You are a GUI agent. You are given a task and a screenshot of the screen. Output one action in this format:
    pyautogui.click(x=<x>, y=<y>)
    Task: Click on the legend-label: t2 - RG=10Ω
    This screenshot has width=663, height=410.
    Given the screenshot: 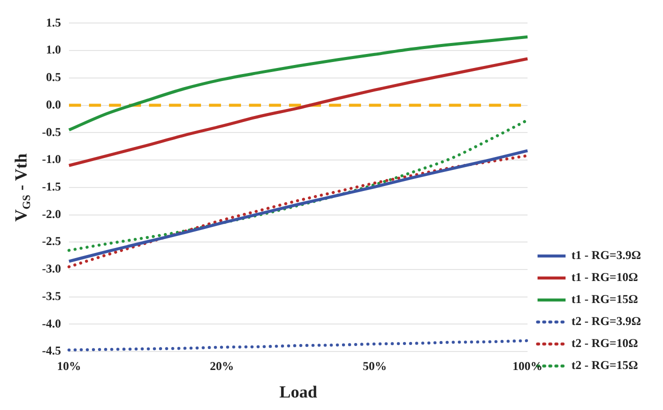 What is the action you would take?
    pyautogui.click(x=605, y=343)
    